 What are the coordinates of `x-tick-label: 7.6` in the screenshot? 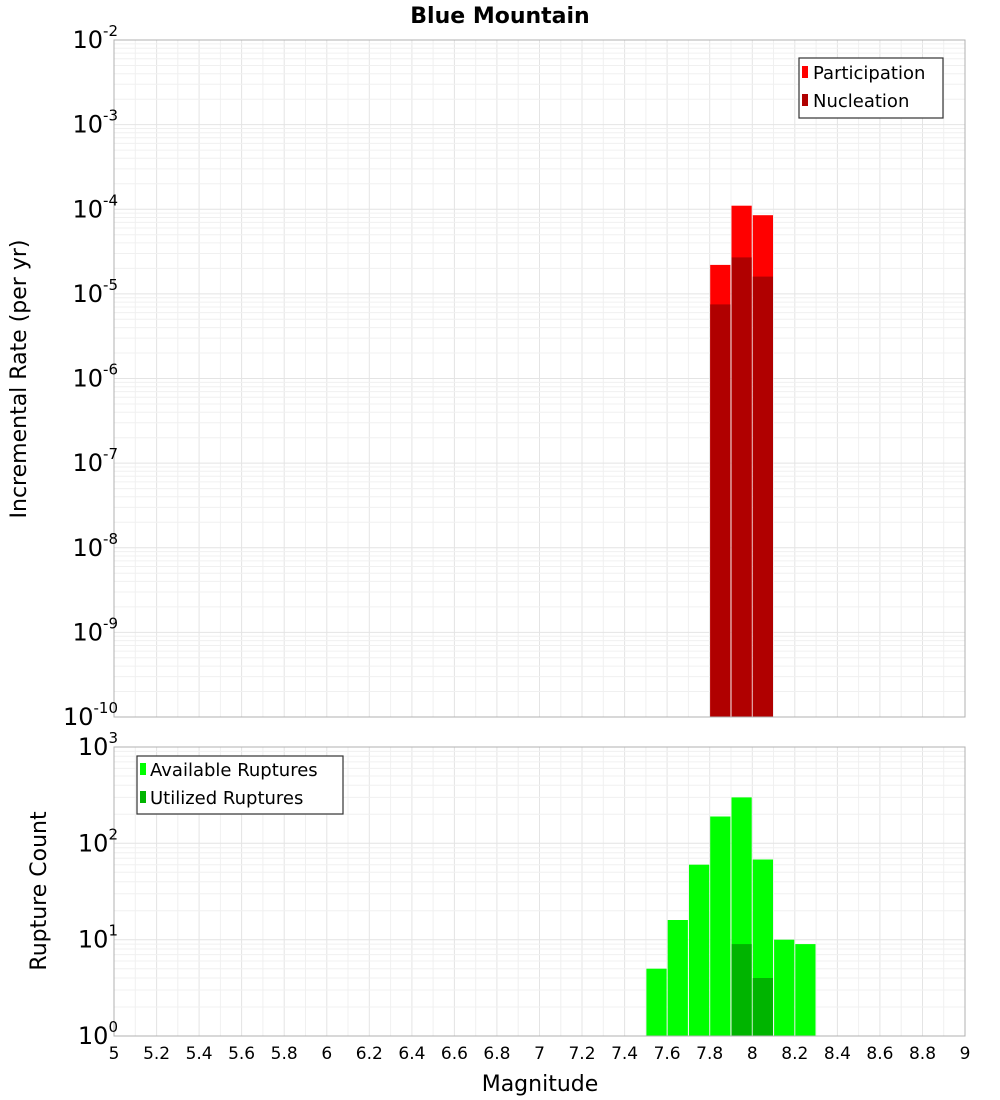 It's located at (667, 1054).